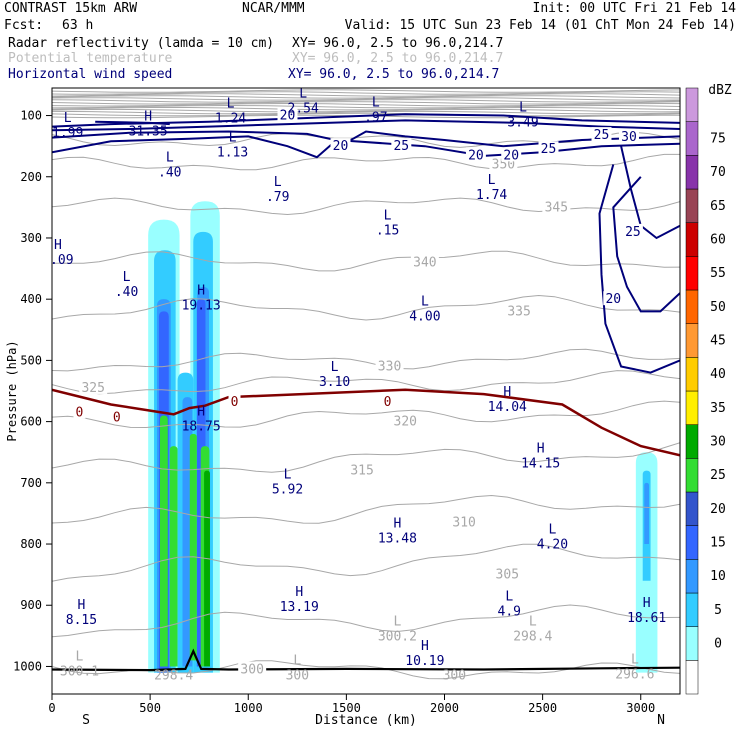 The image size is (740, 744). Describe the element at coordinates (509, 596) in the screenshot. I see `extremum-type-24: L` at that location.